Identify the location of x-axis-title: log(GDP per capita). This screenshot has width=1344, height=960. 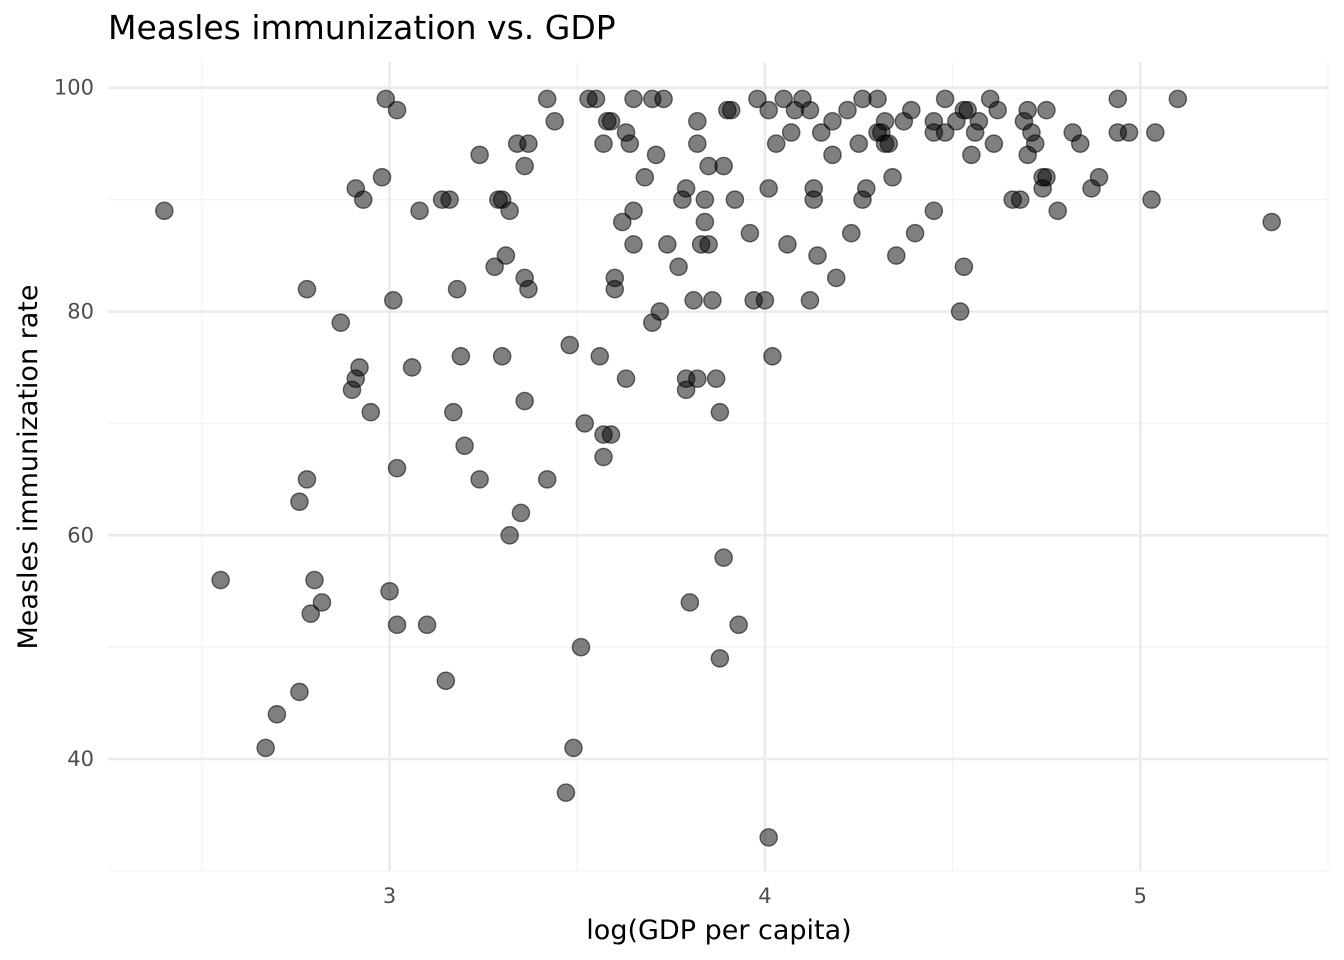
(718, 930).